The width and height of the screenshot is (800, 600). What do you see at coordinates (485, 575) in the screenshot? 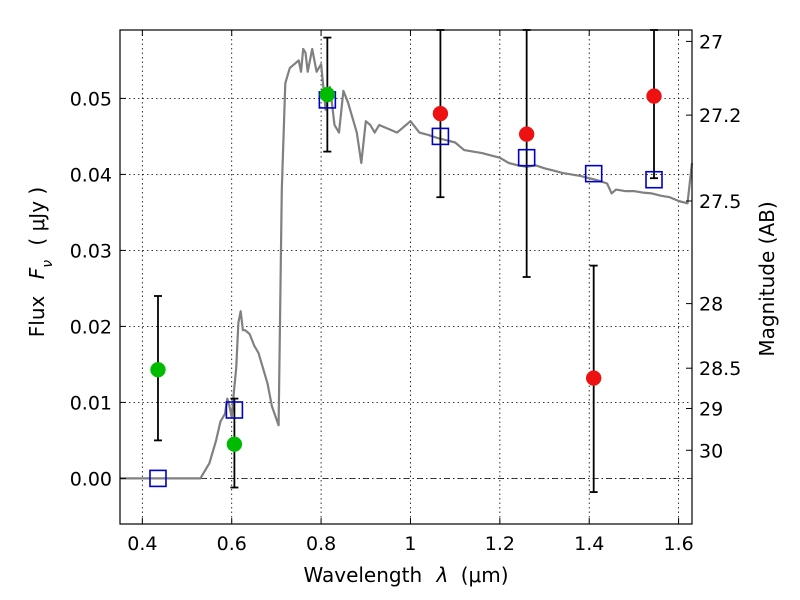
I see `x-axis-title-unit: (μm)` at bounding box center [485, 575].